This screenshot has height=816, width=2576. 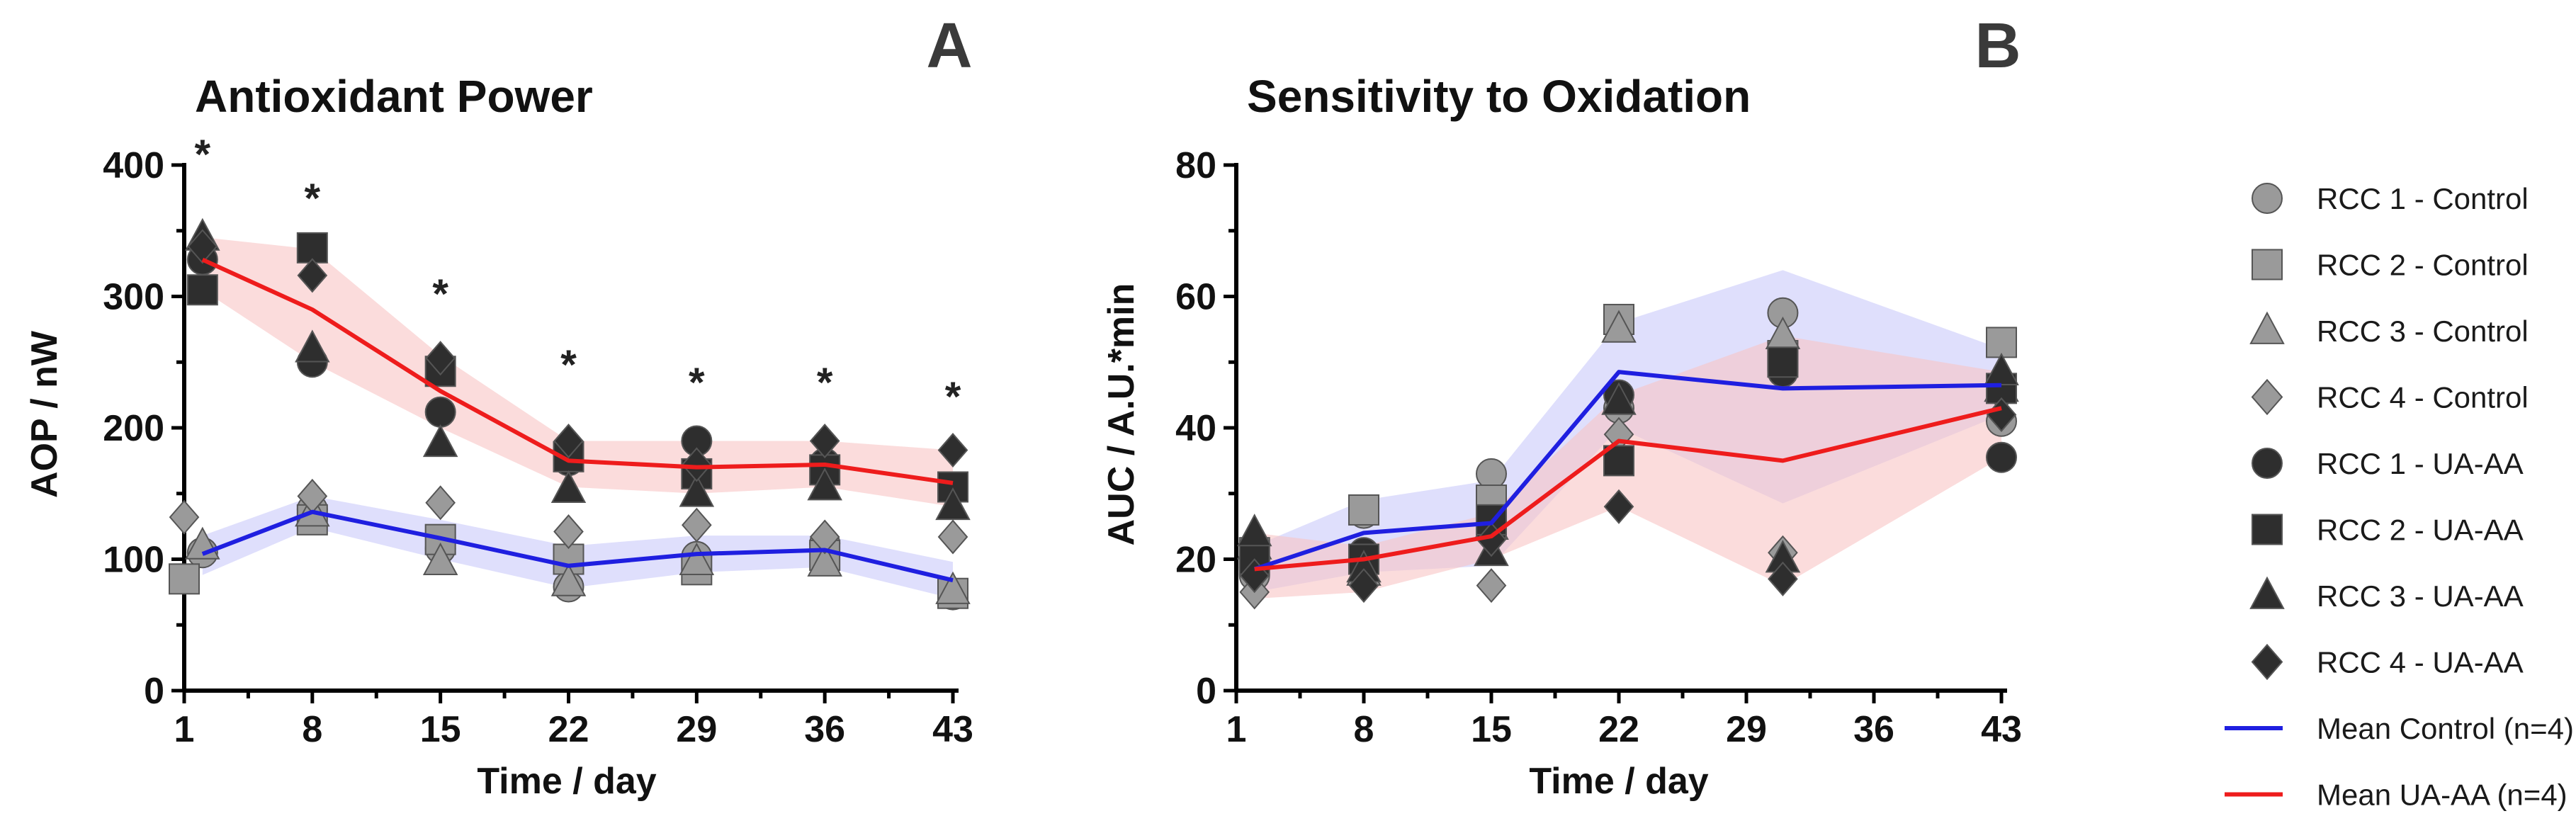 I want to click on panel-b-point-rcc-2-ua-aa, so click(x=1783, y=362).